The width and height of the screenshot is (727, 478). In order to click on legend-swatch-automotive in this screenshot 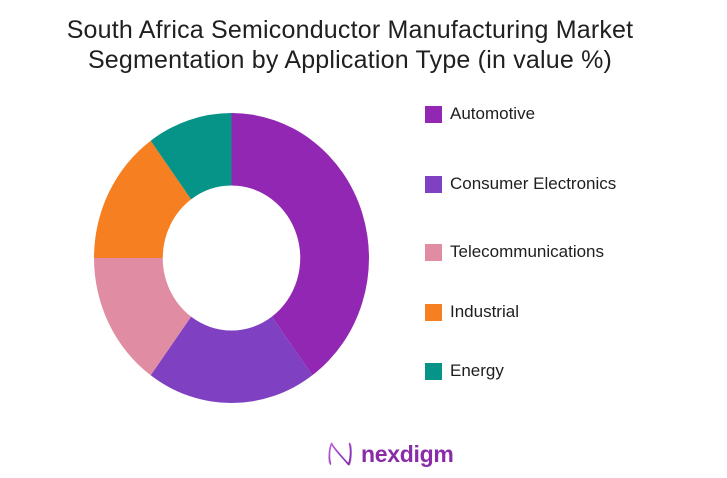, I will do `click(433, 114)`.